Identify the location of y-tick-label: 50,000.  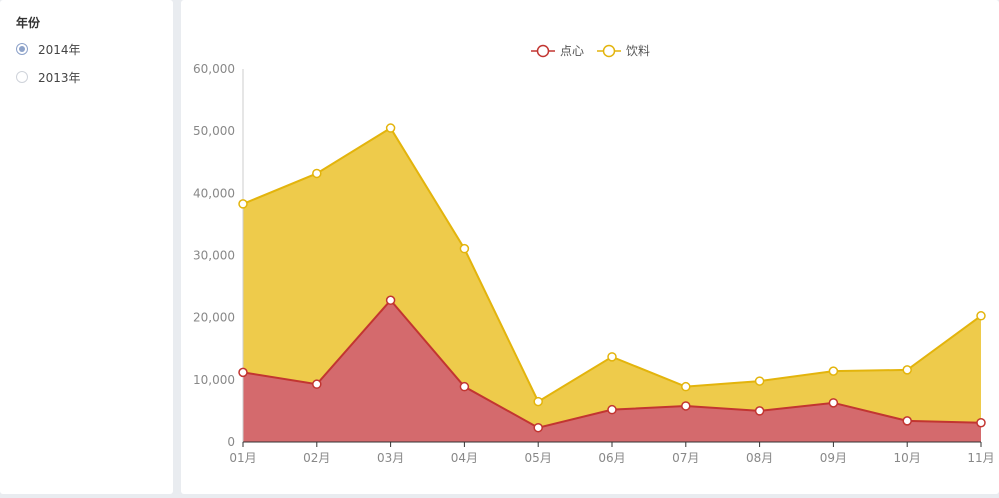
(214, 131).